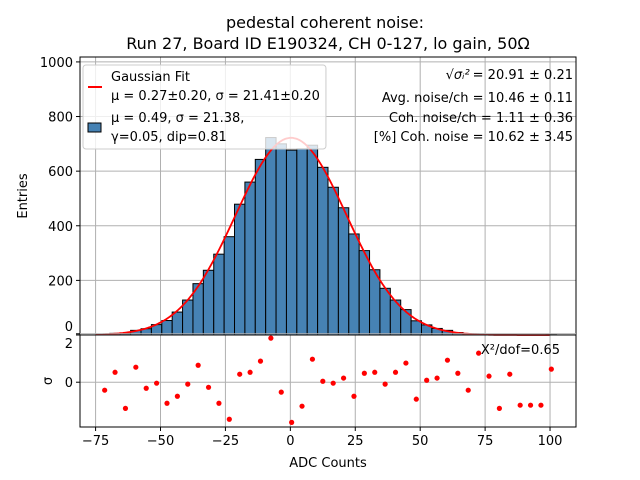 Image resolution: width=640 pixels, height=480 pixels. Describe the element at coordinates (225, 441) in the screenshot. I see `x-tick-label: −25` at that location.